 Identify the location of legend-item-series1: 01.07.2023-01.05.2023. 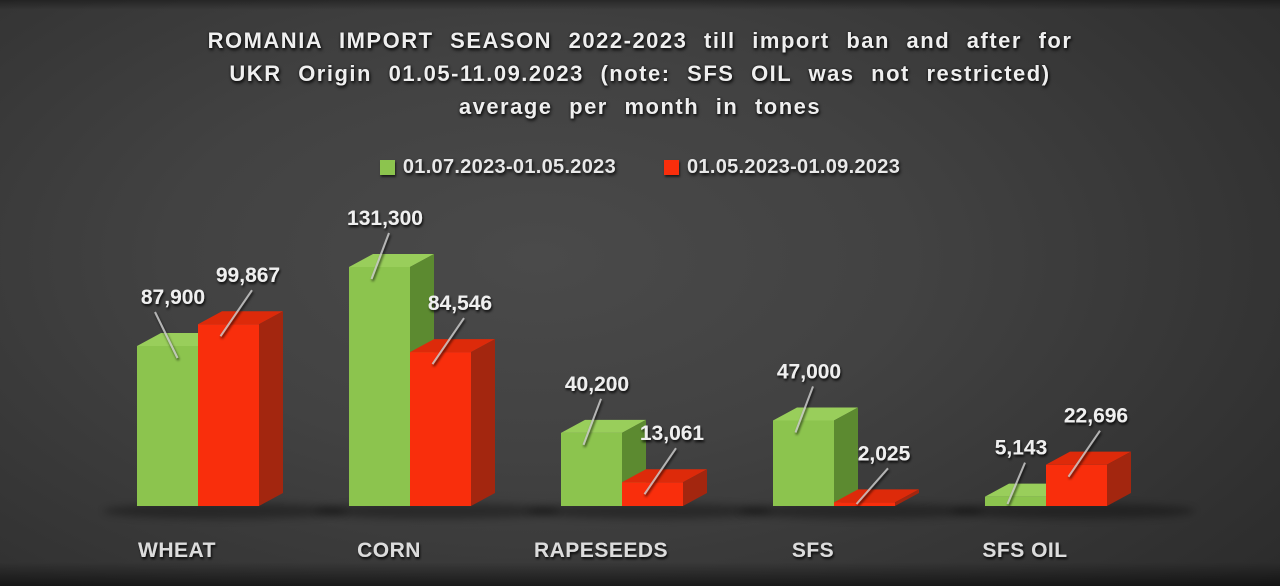
(497, 167).